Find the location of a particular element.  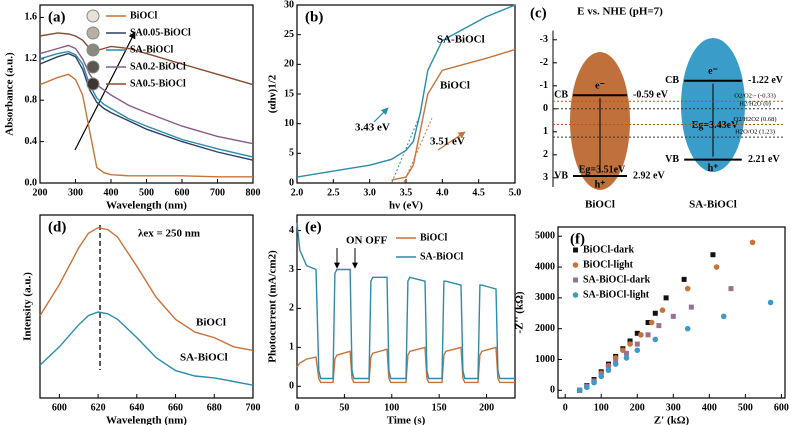

legend-label: BiOCl is located at coordinates (433, 237).